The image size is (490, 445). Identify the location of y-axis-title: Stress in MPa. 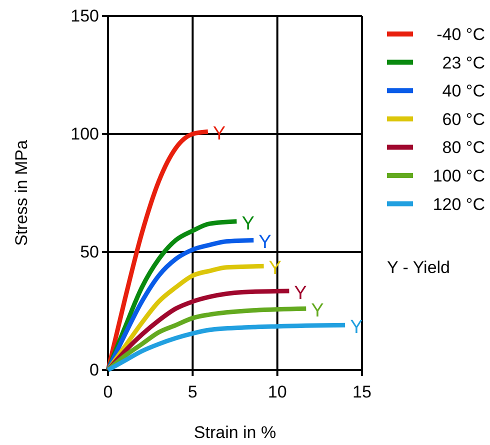
(21, 193).